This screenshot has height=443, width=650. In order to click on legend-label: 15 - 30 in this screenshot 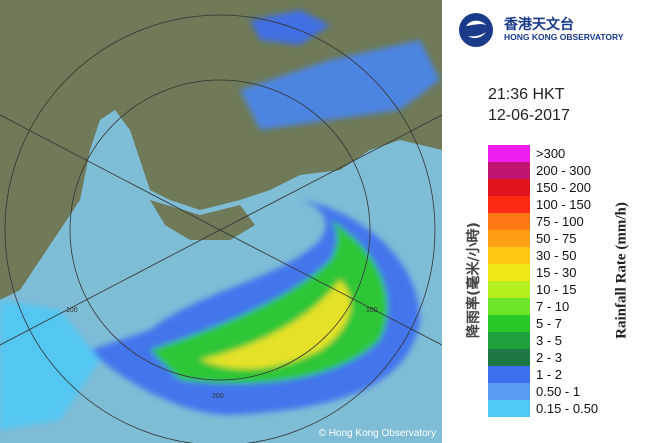, I will do `click(556, 272)`.